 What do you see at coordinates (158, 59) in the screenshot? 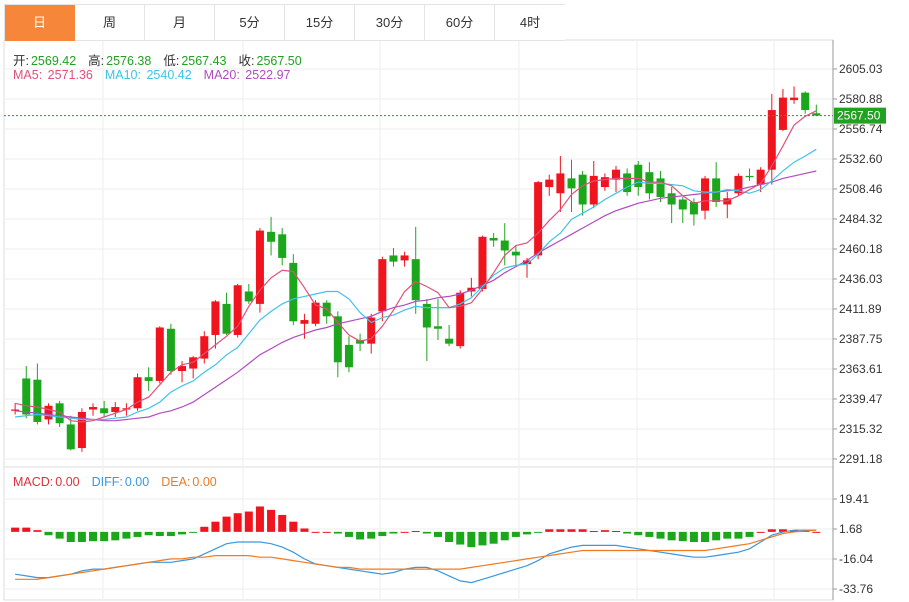
I see `ohlc-legend: 开: 2569.42 高: 2576.38 低: 2567.43 收: 2567.50` at bounding box center [158, 59].